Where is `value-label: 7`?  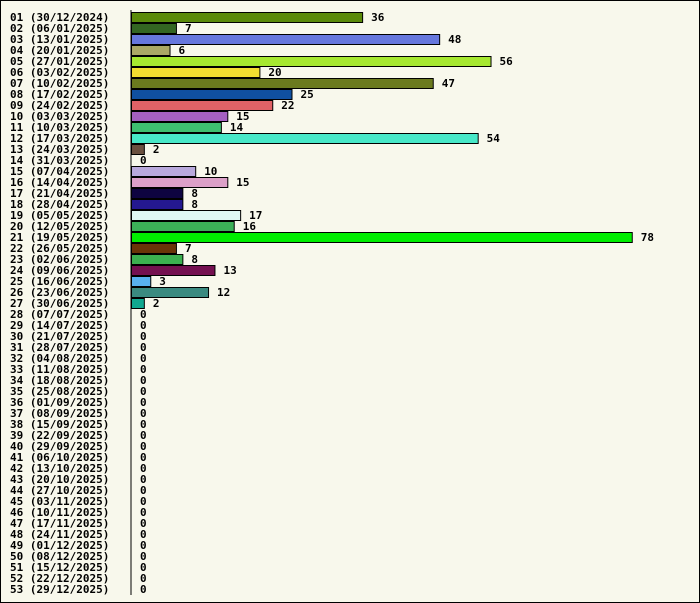 value-label: 7 is located at coordinates (188, 28).